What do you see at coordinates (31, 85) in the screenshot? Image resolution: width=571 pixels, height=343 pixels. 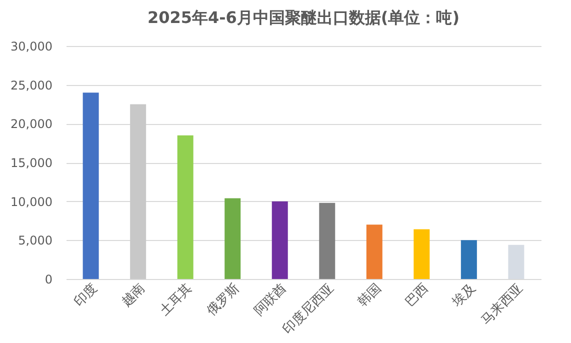 I see `y-tick-label: 25,000` at bounding box center [31, 85].